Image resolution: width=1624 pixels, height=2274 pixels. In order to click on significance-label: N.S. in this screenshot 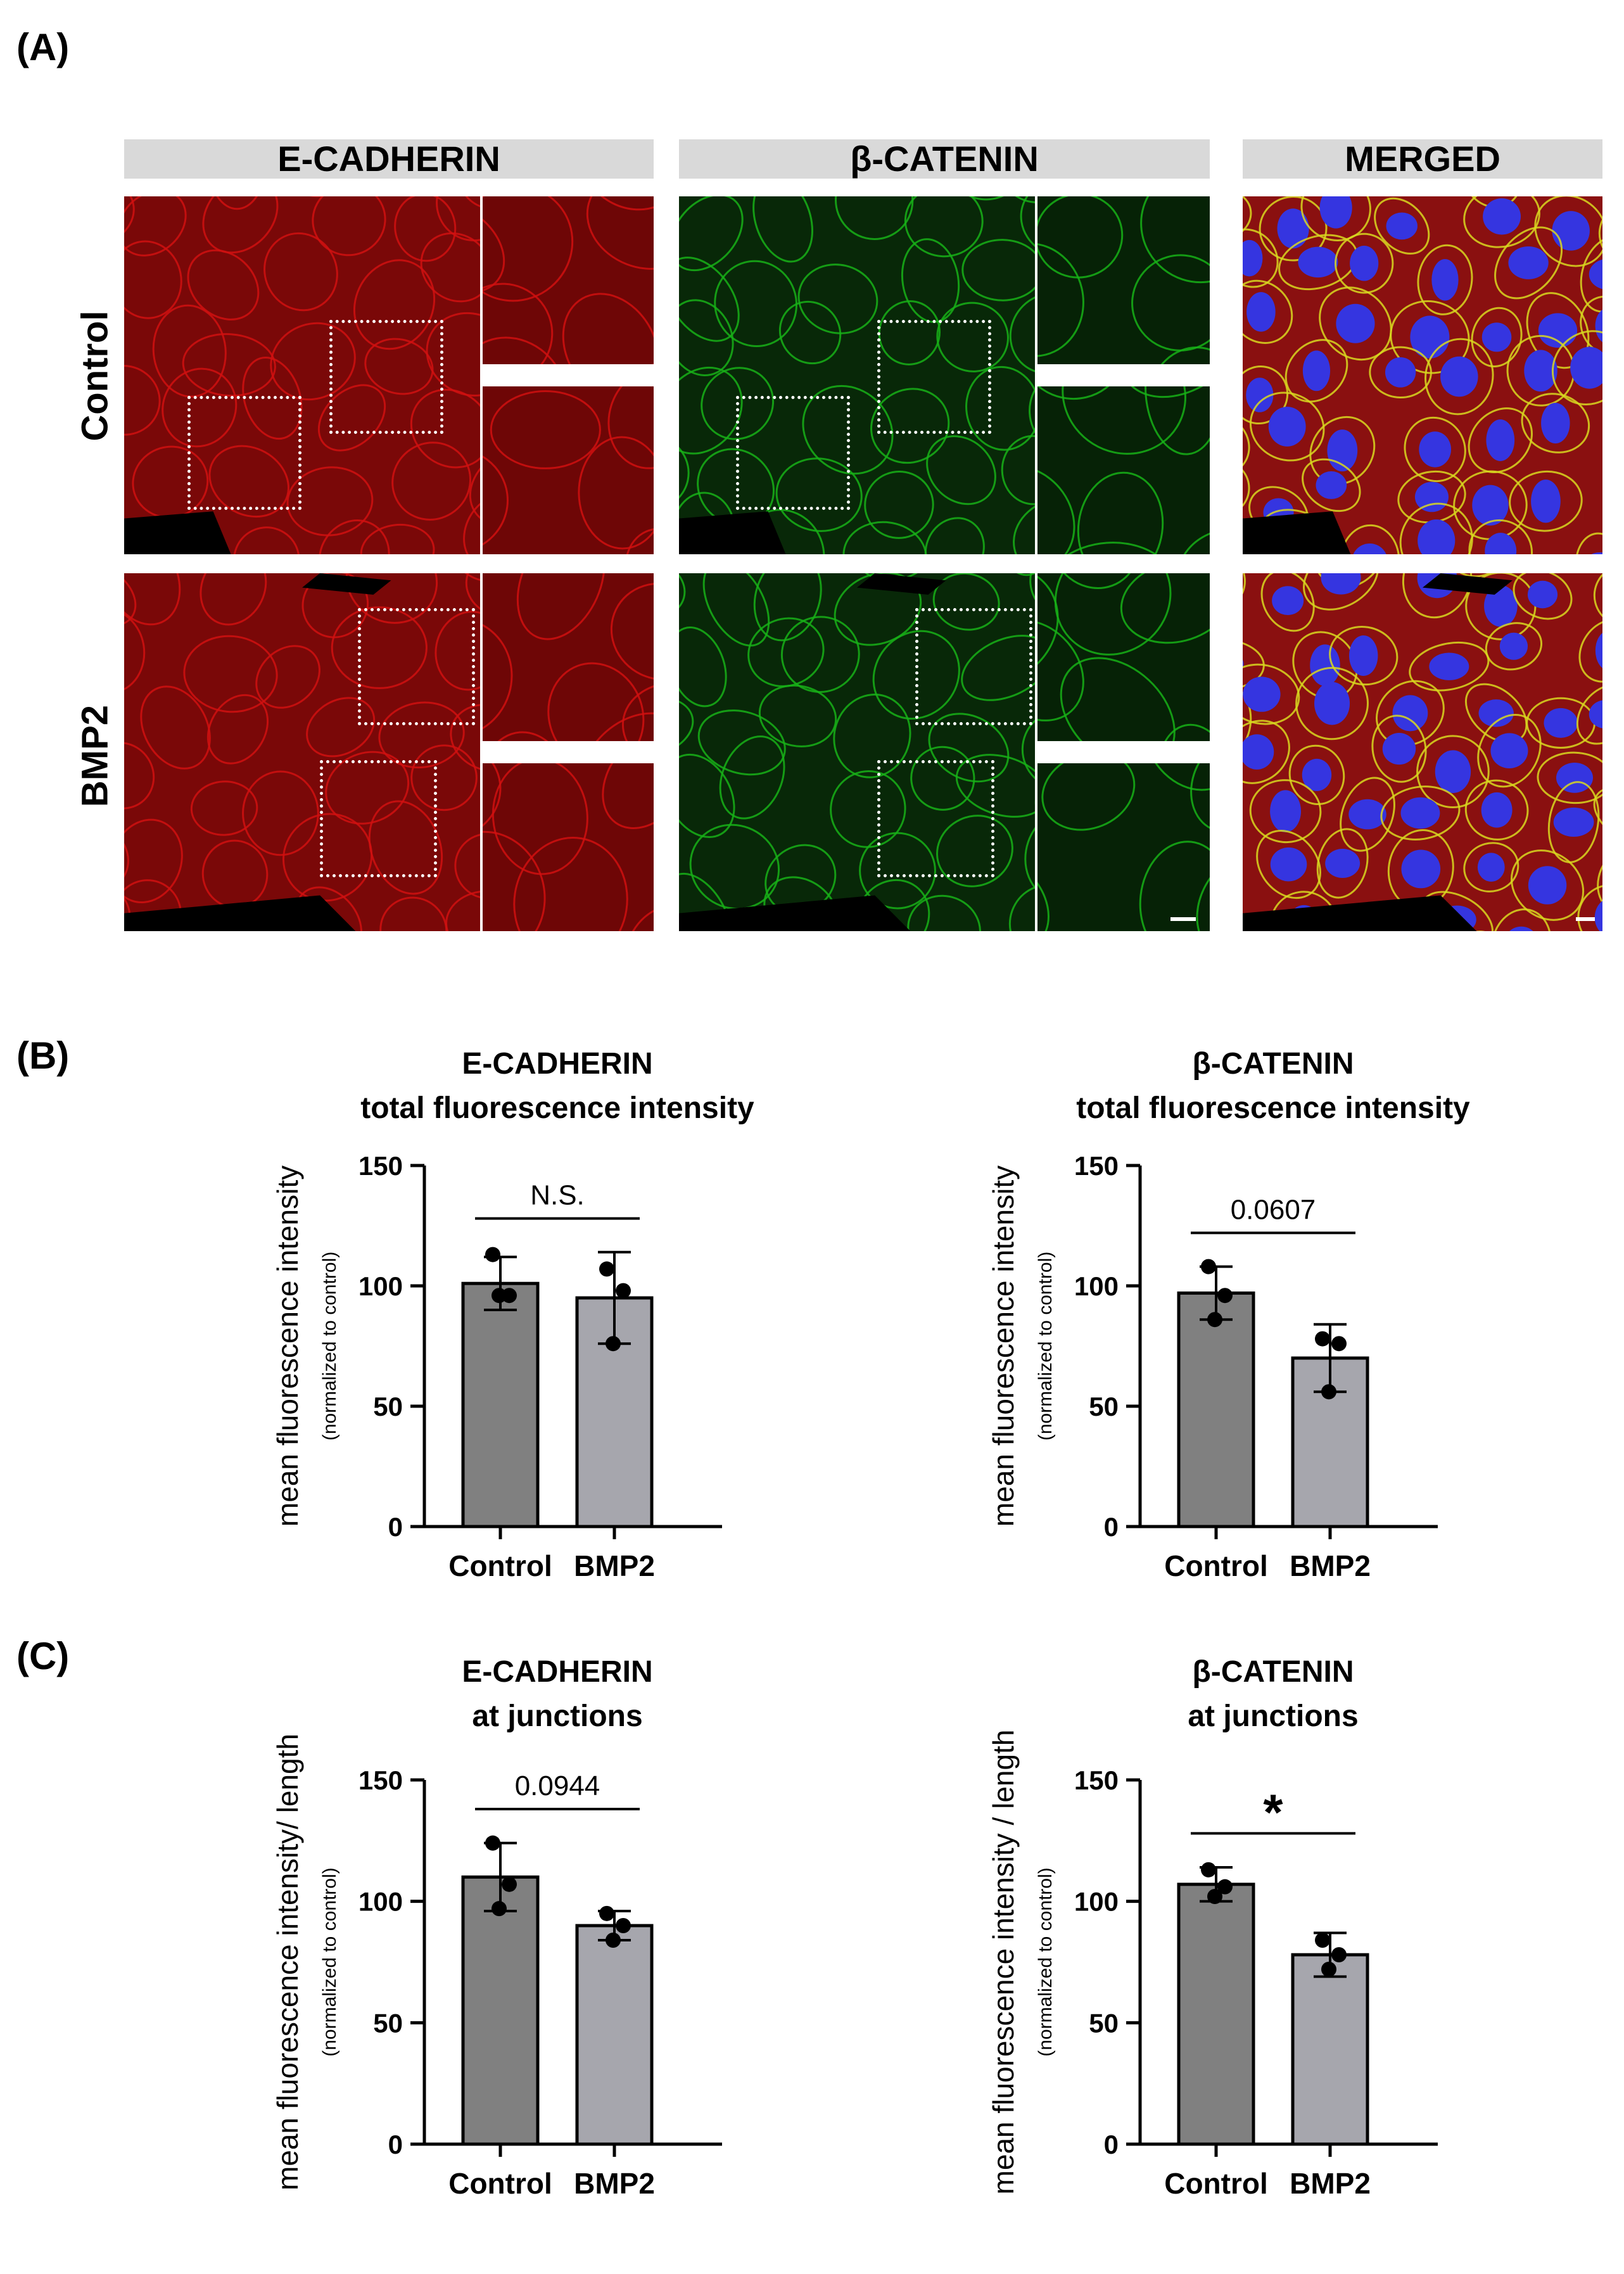, I will do `click(557, 1195)`.